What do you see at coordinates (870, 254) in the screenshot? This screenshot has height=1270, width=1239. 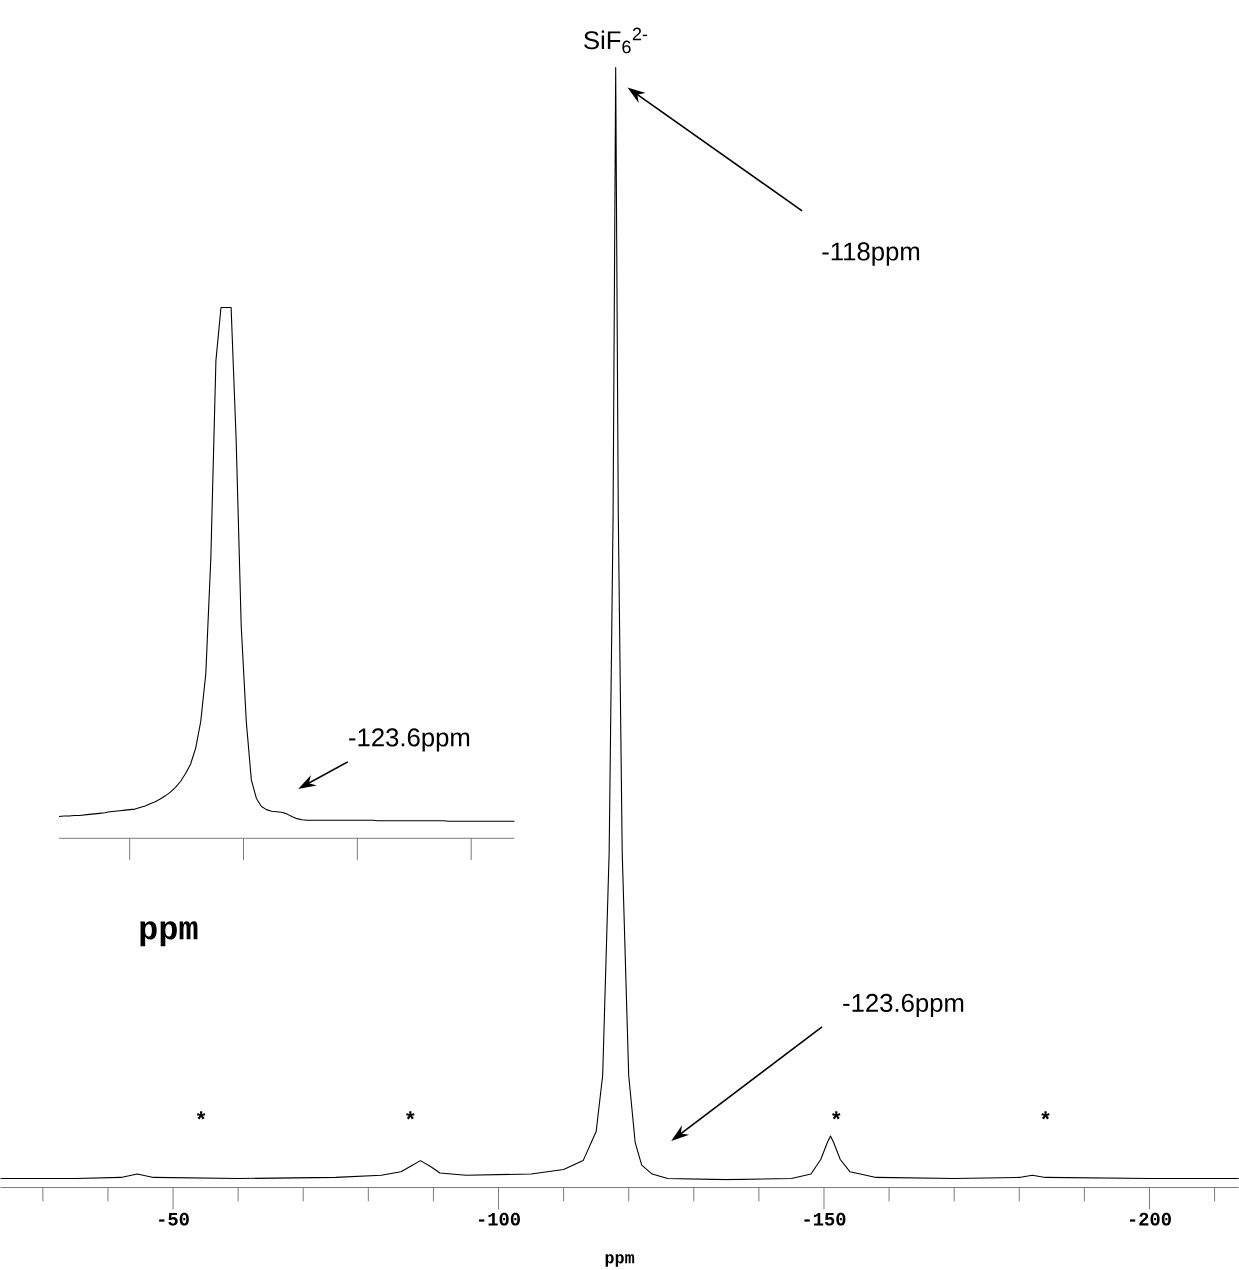 I see `annotation: -118ppm` at bounding box center [870, 254].